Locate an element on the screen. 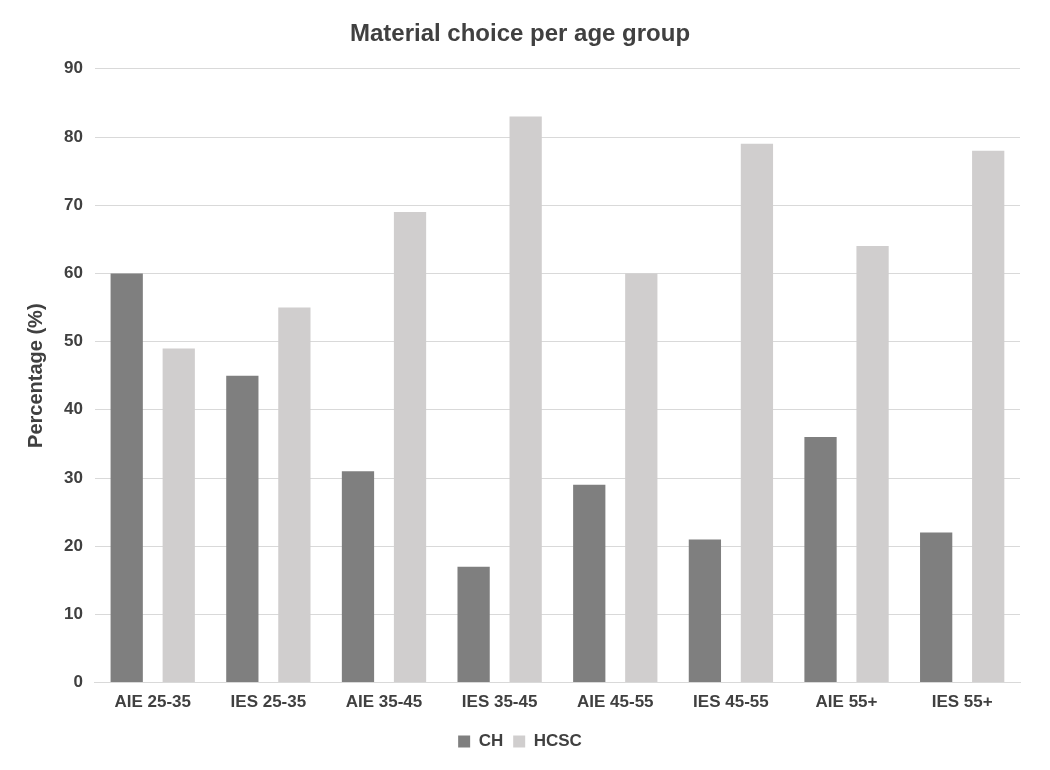 This screenshot has height=770, width=1050. y-tick-label: 0 is located at coordinates (78, 682).